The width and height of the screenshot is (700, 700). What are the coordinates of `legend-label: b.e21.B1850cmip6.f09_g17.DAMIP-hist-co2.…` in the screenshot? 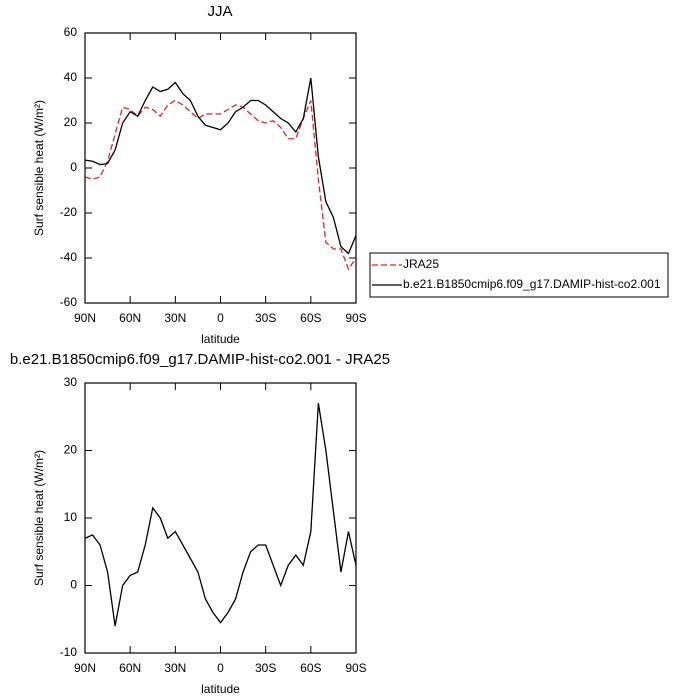 It's located at (532, 284).